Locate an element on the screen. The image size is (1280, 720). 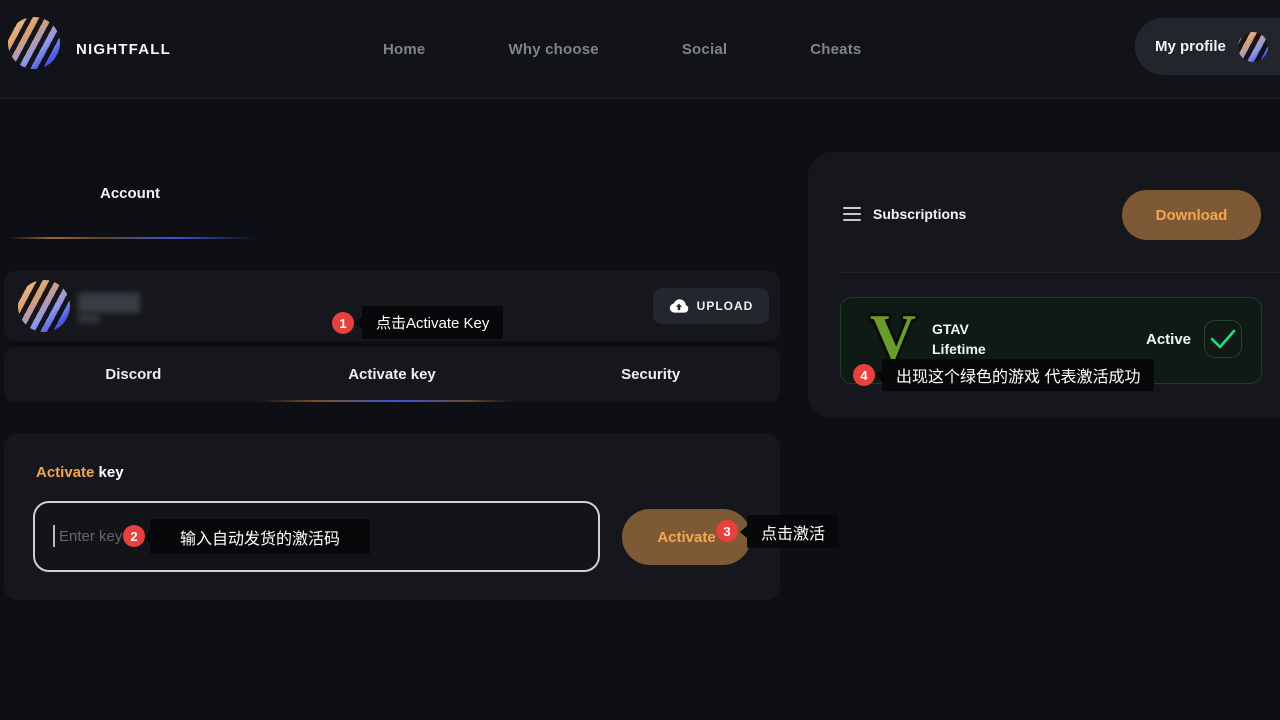
profile-avatar is located at coordinates (1252, 46).